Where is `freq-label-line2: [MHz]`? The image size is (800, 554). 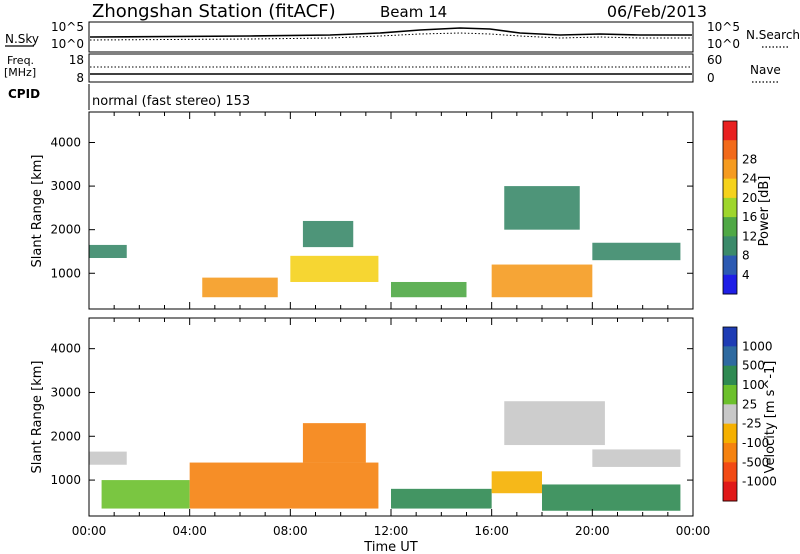 freq-label-line2: [MHz] is located at coordinates (20, 72).